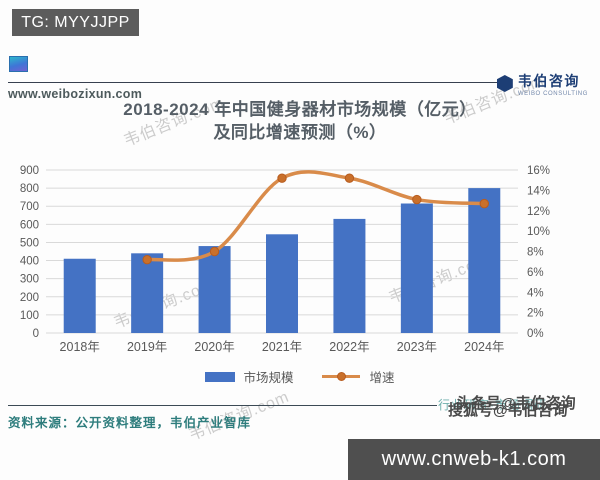 Image resolution: width=600 pixels, height=480 pixels. What do you see at coordinates (300, 132) in the screenshot?
I see `chart-title-line2: 及同比增速预测（%）` at bounding box center [300, 132].